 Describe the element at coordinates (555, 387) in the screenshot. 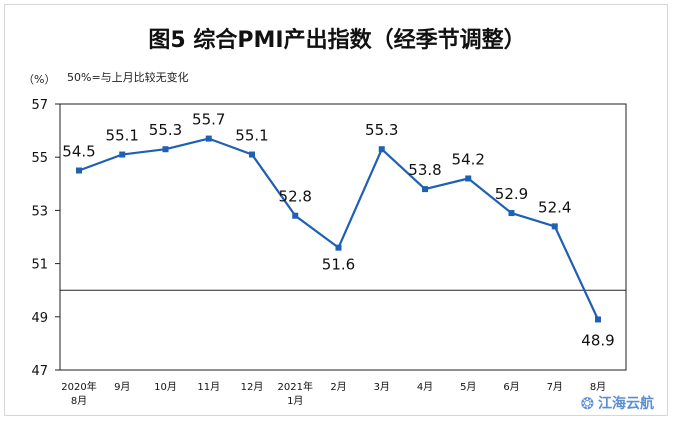

I see `x-tick-label: 7月` at that location.